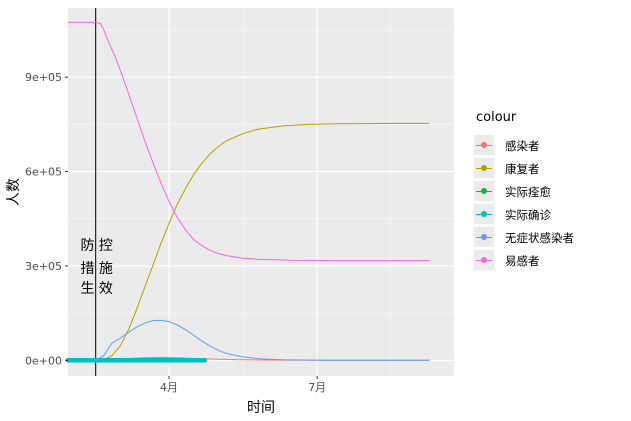  I want to click on legend-label: 感染者, so click(522, 146).